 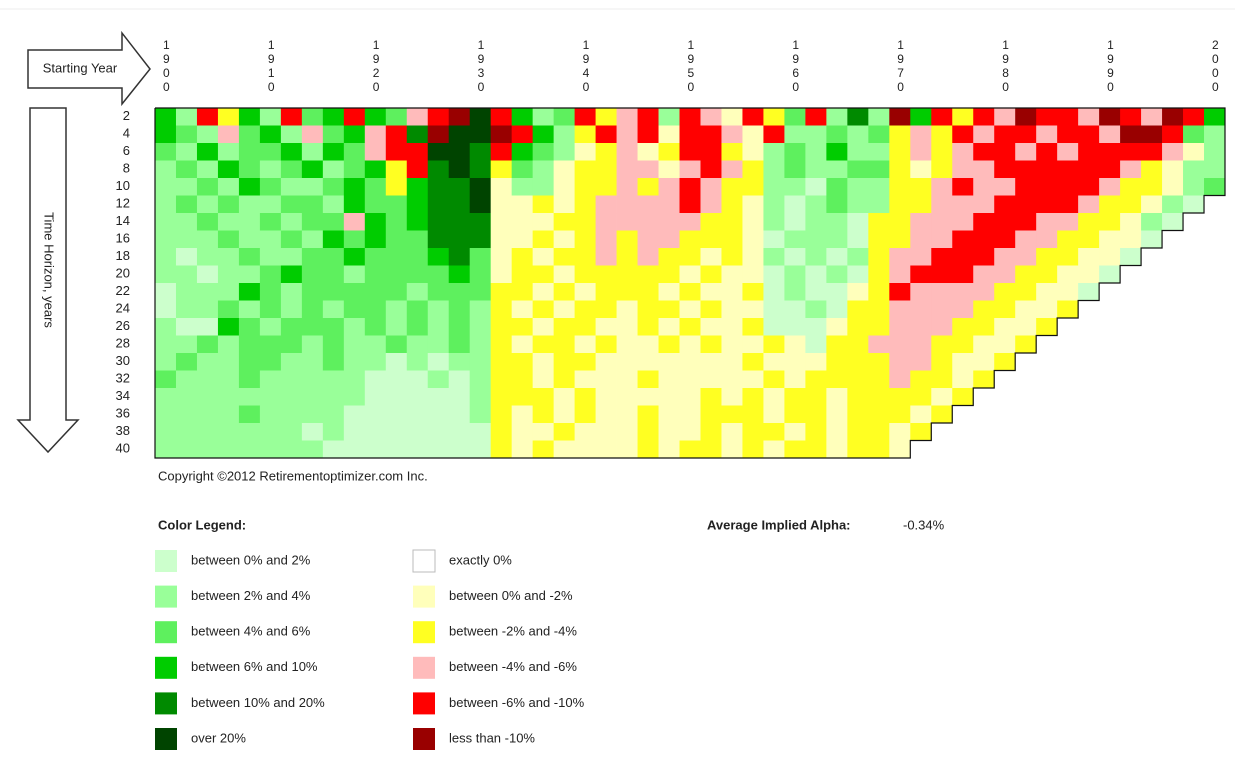 What do you see at coordinates (517, 702) in the screenshot?
I see `legend-label: between -6% and -10%` at bounding box center [517, 702].